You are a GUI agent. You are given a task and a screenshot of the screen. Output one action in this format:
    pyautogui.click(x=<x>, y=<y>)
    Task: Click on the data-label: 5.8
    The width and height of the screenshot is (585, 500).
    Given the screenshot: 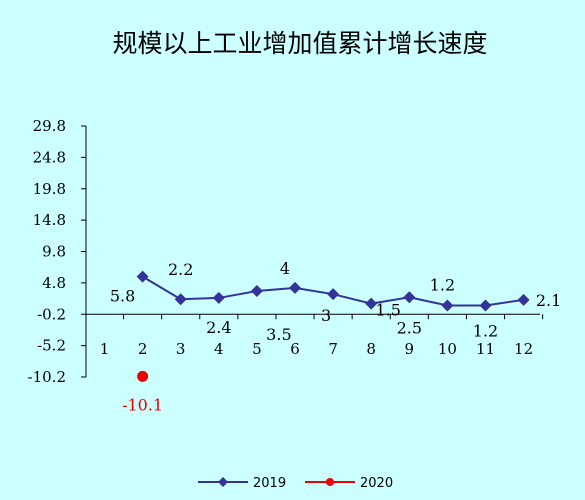 What is the action you would take?
    pyautogui.click(x=122, y=296)
    